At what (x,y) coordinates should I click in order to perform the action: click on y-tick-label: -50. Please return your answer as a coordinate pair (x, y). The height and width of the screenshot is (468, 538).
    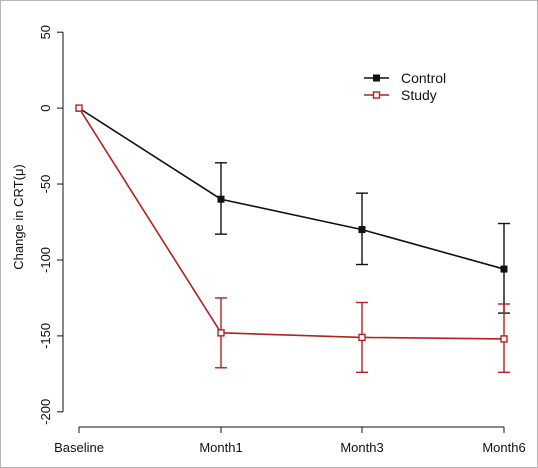
    Looking at the image, I should click on (45, 184).